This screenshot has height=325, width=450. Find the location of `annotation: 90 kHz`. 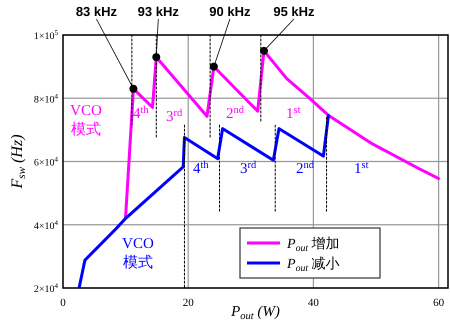

annotation: 90 kHz is located at coordinates (230, 11).